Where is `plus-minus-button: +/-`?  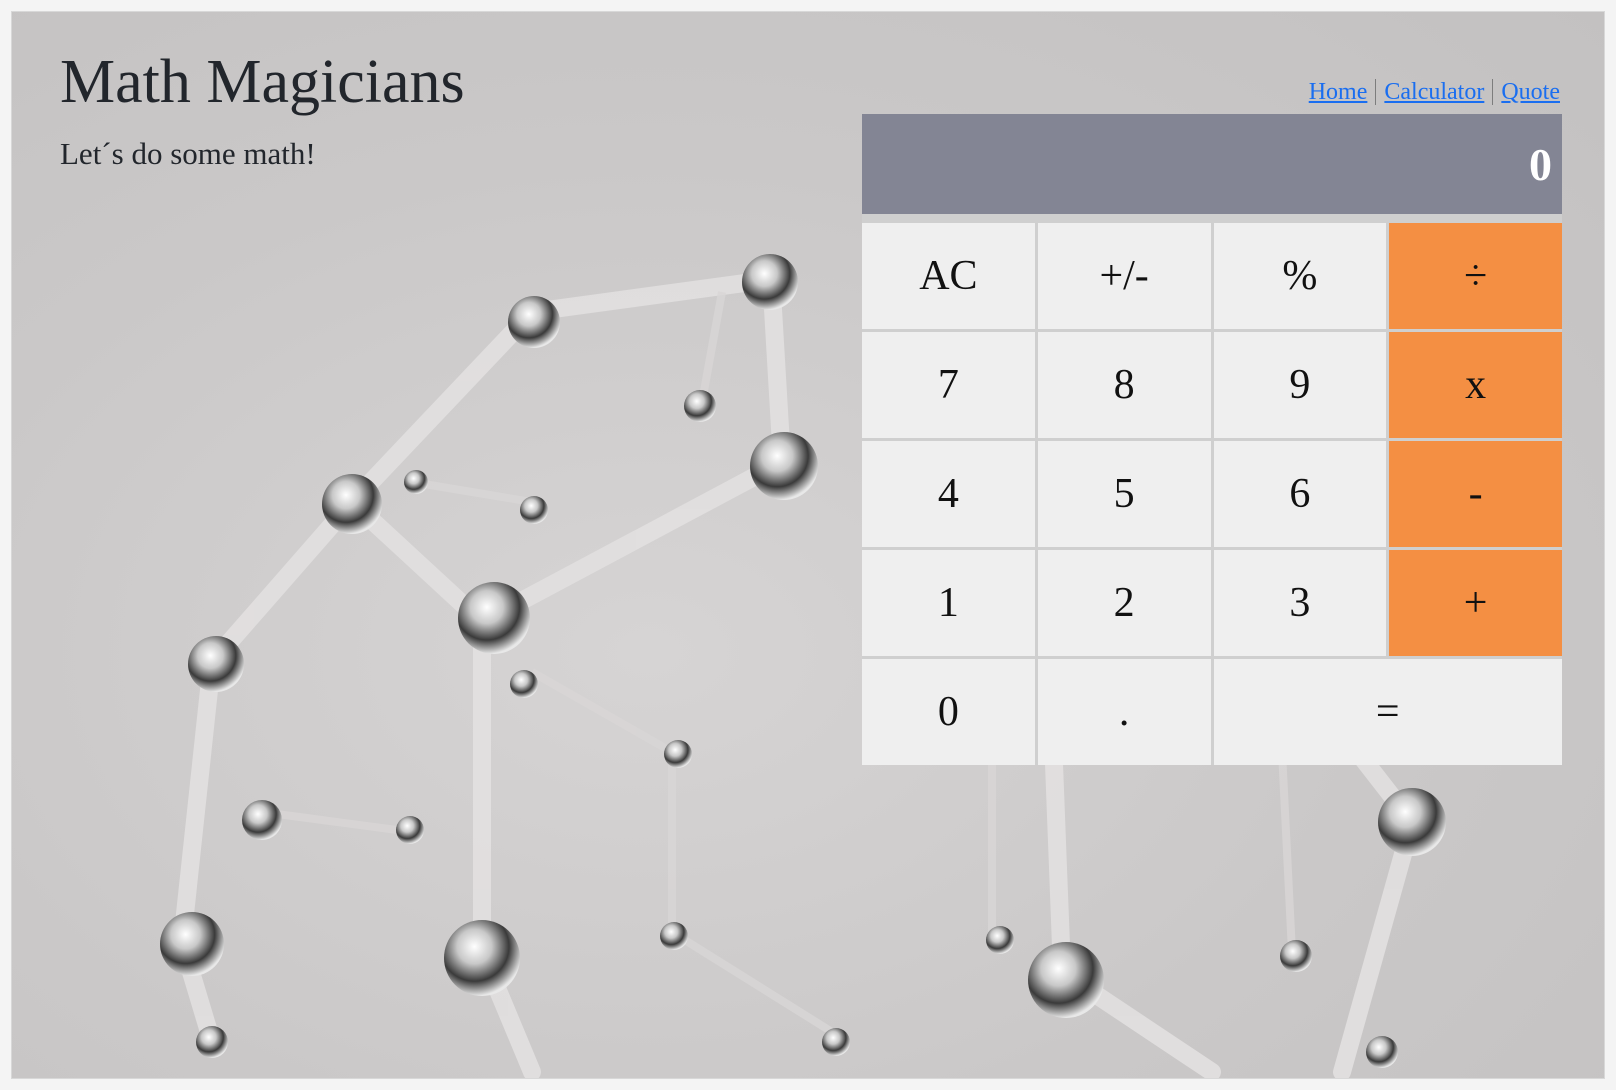
plus-minus-button: +/- is located at coordinates (1124, 276).